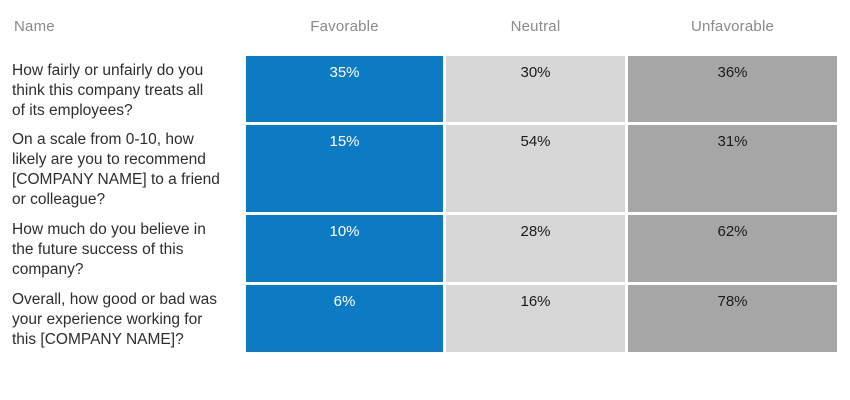 The width and height of the screenshot is (850, 400). Describe the element at coordinates (535, 318) in the screenshot. I see `neutral-cell: 16%` at that location.